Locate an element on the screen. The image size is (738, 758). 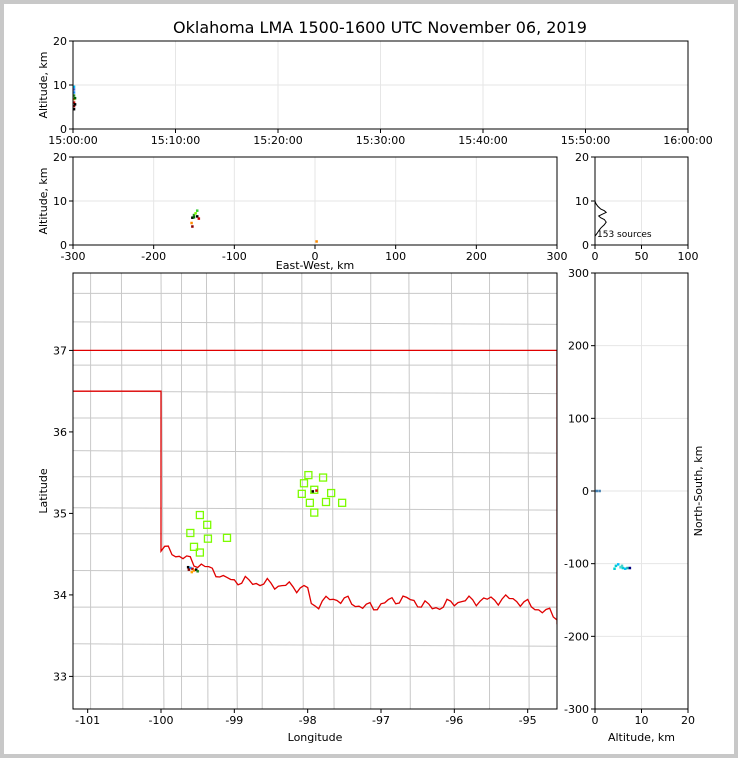
ew_altitude-frame is located at coordinates (315, 201).